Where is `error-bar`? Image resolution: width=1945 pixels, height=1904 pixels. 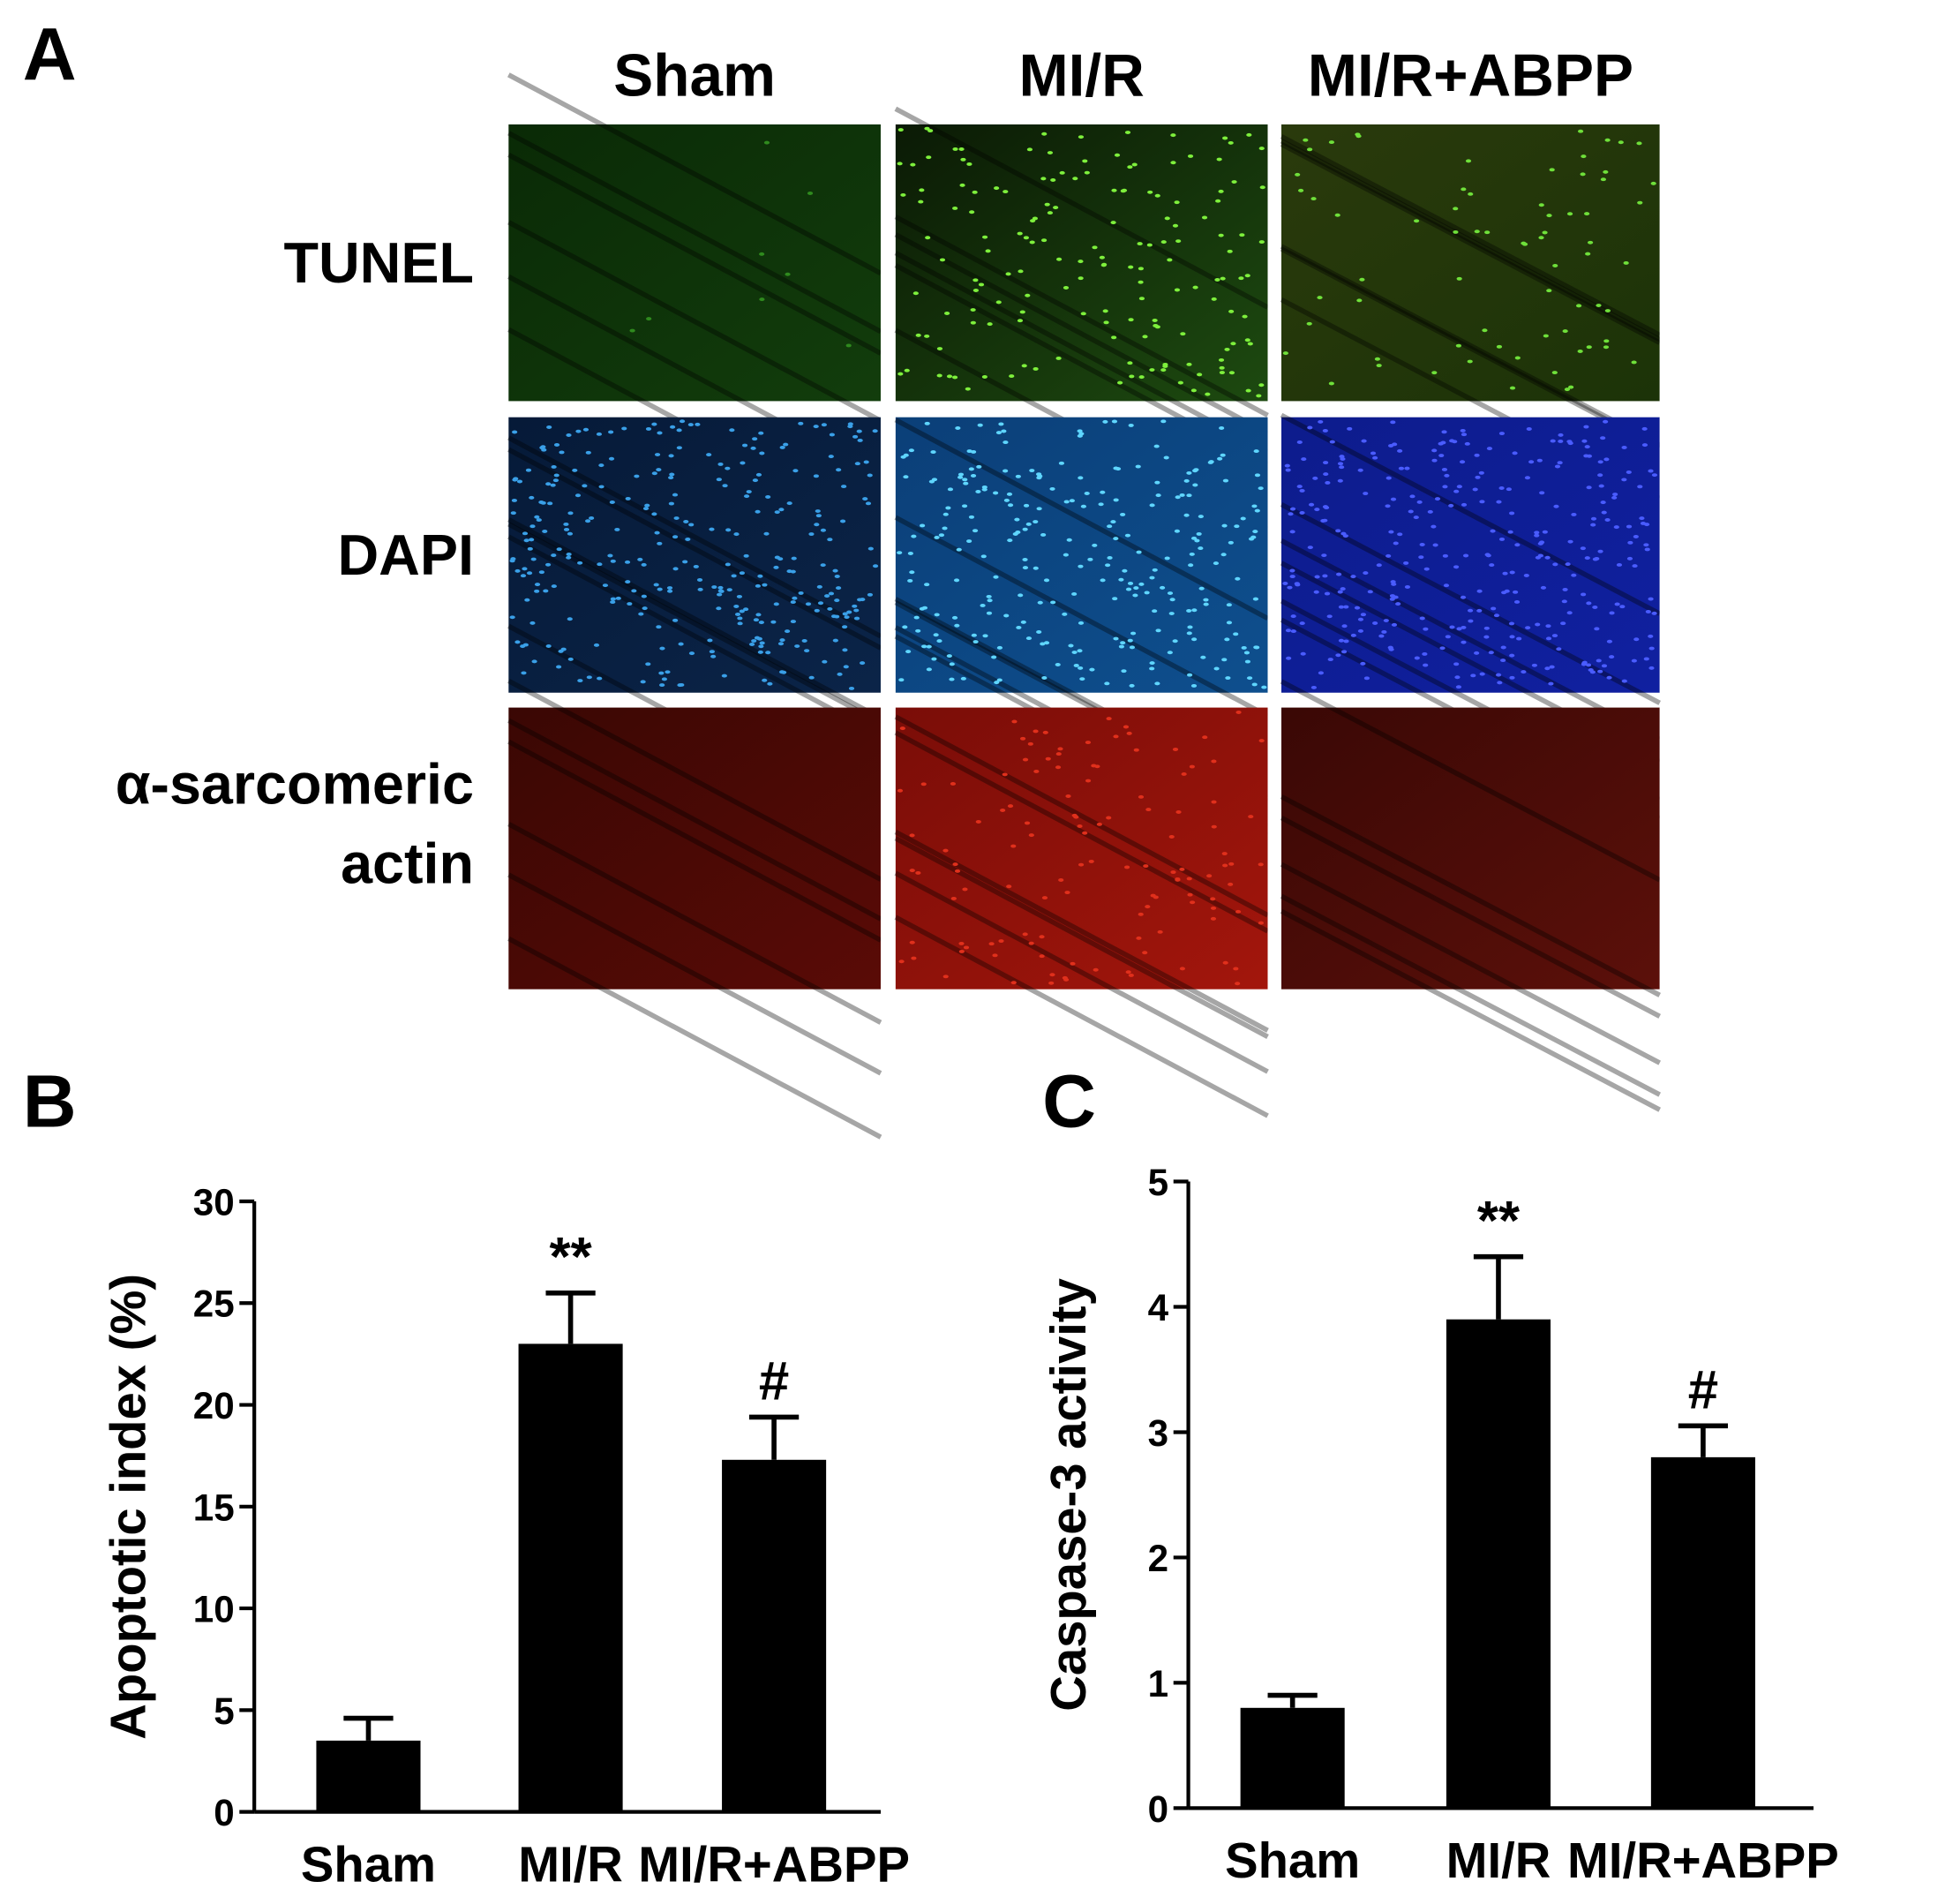 error-bar is located at coordinates (1703, 1440).